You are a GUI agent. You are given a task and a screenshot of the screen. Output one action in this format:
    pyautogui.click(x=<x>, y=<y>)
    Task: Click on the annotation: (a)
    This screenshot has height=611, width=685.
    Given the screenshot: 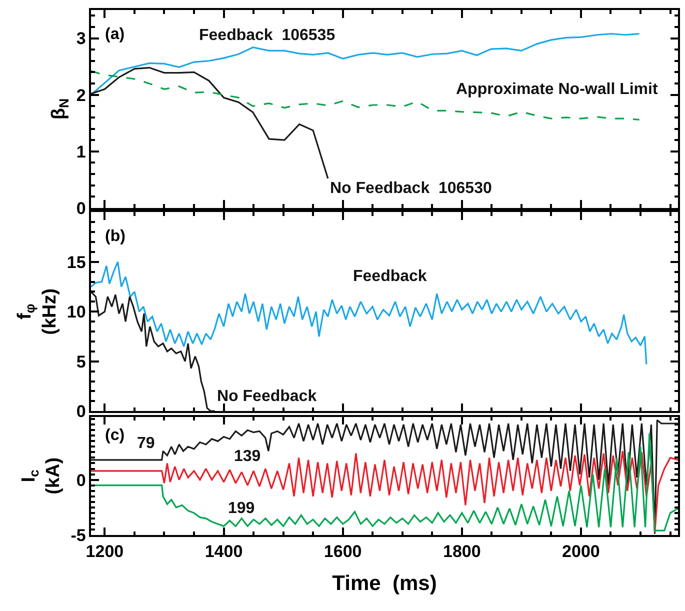 What is the action you would take?
    pyautogui.click(x=115, y=34)
    